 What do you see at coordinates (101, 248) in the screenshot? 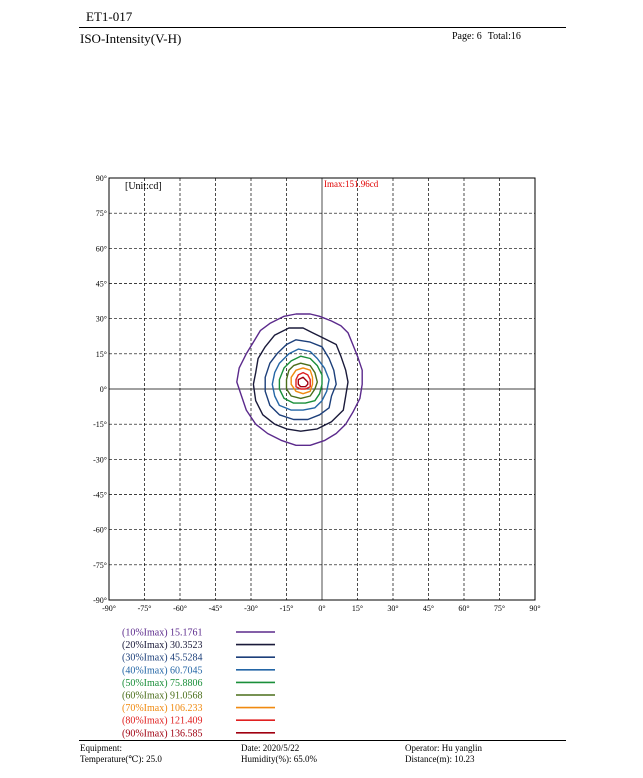
I see `y-tick-label: 60°` at bounding box center [101, 248].